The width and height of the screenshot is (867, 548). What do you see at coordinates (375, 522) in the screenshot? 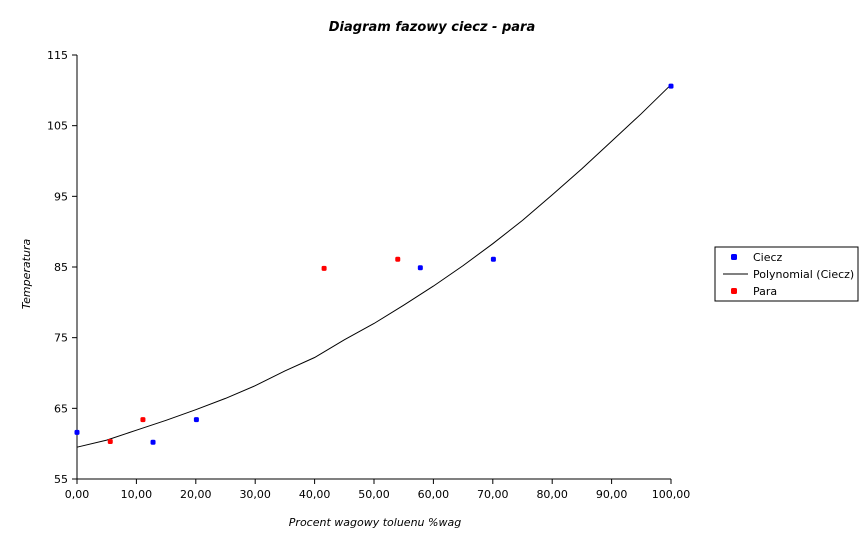
I see `x-axis-label: Procent wagowy toluenu %wag` at bounding box center [375, 522].